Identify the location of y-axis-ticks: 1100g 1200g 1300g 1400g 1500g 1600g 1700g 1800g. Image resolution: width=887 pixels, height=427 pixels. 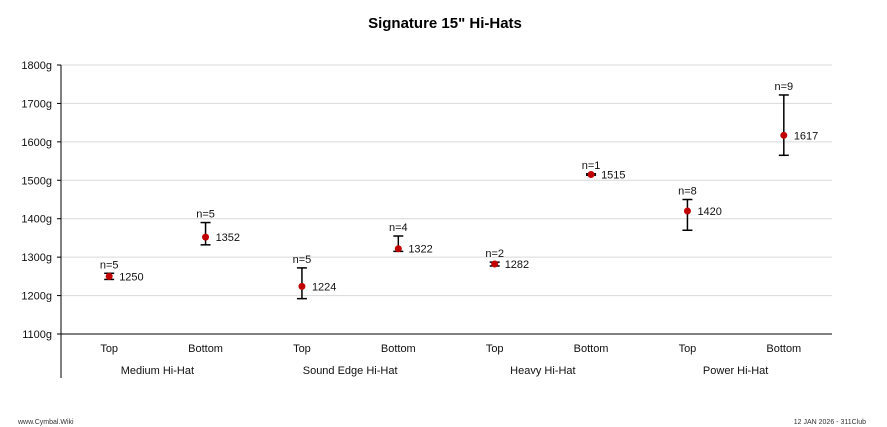
(41, 200).